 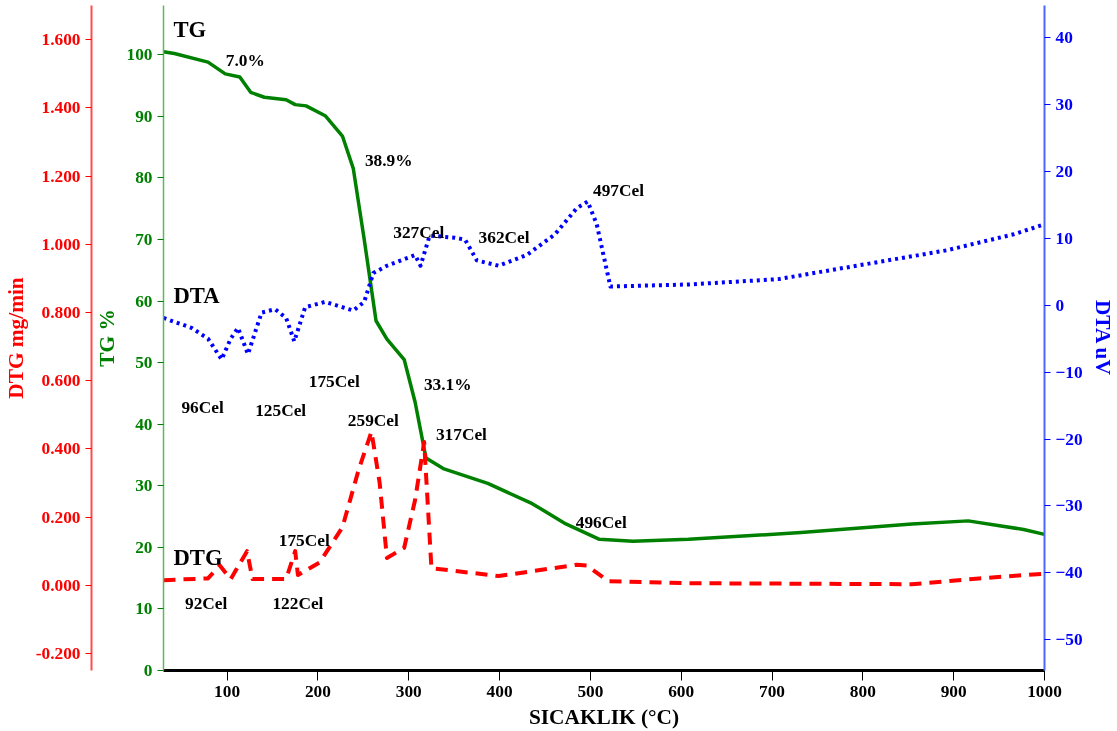 What do you see at coordinates (61, 312) in the screenshot?
I see `y3-tick-label: 0.800` at bounding box center [61, 312].